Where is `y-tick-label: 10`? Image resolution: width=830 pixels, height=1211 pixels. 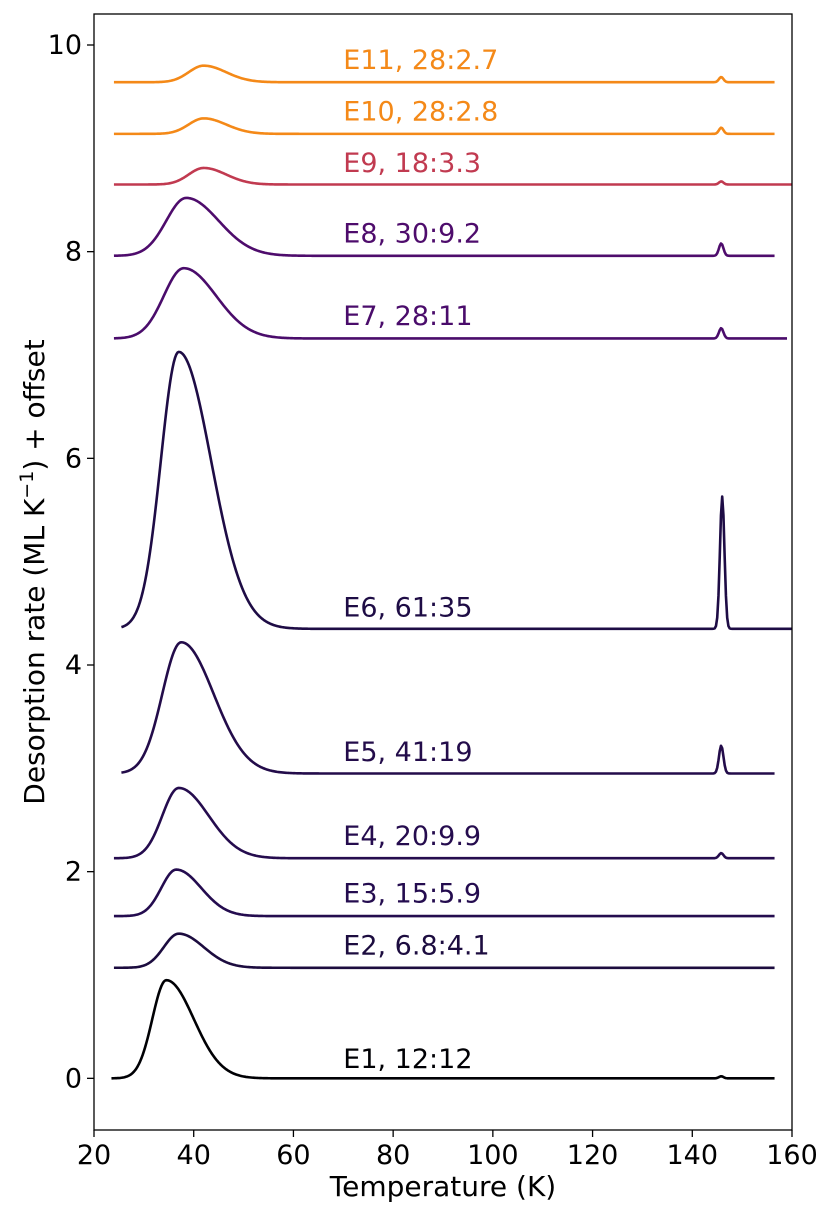
y-tick-label: 10 is located at coordinates (65, 45).